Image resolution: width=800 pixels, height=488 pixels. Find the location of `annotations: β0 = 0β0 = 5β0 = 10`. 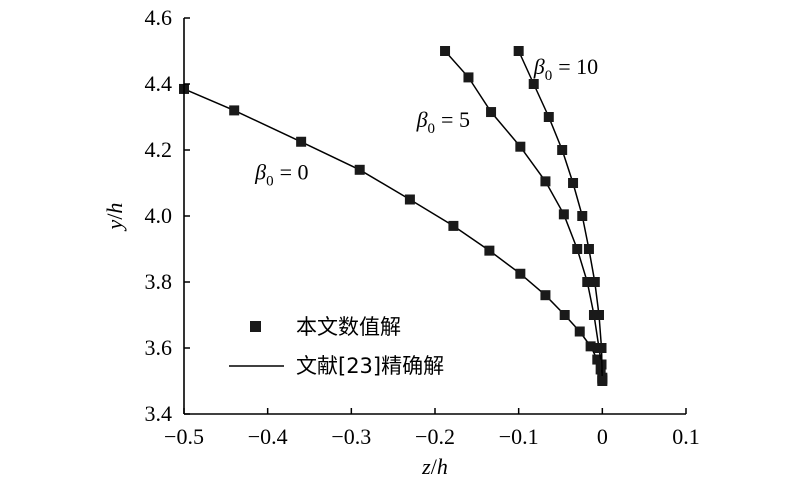

annotations: β0 = 0β0 = 5β0 = 10 is located at coordinates (426, 122).